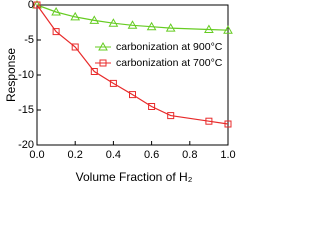  What do you see at coordinates (169, 63) in the screenshot?
I see `legend-label: carbonization at 700°C` at bounding box center [169, 63].